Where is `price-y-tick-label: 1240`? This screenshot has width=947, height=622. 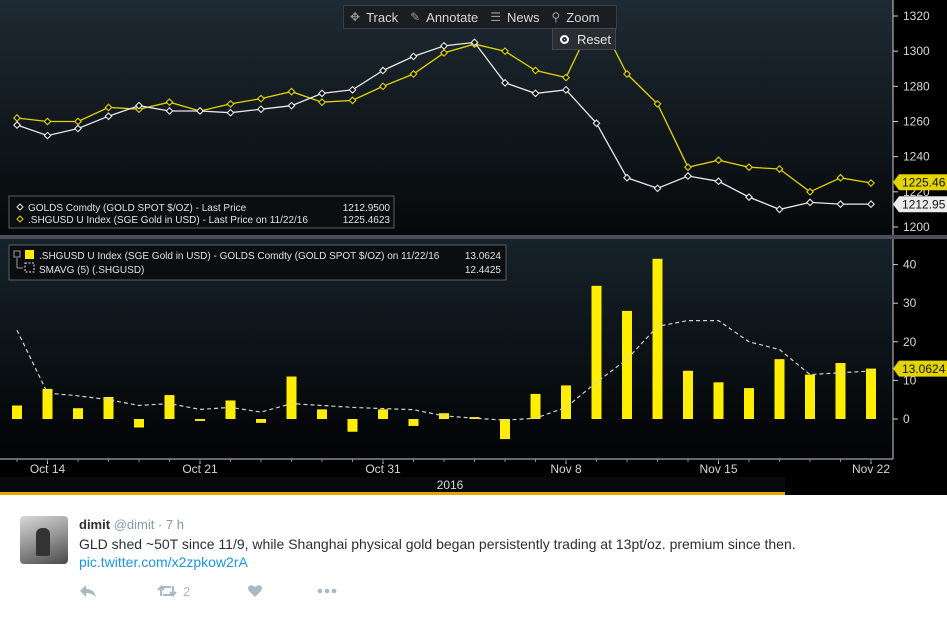 price-y-tick-label: 1240 is located at coordinates (916, 157).